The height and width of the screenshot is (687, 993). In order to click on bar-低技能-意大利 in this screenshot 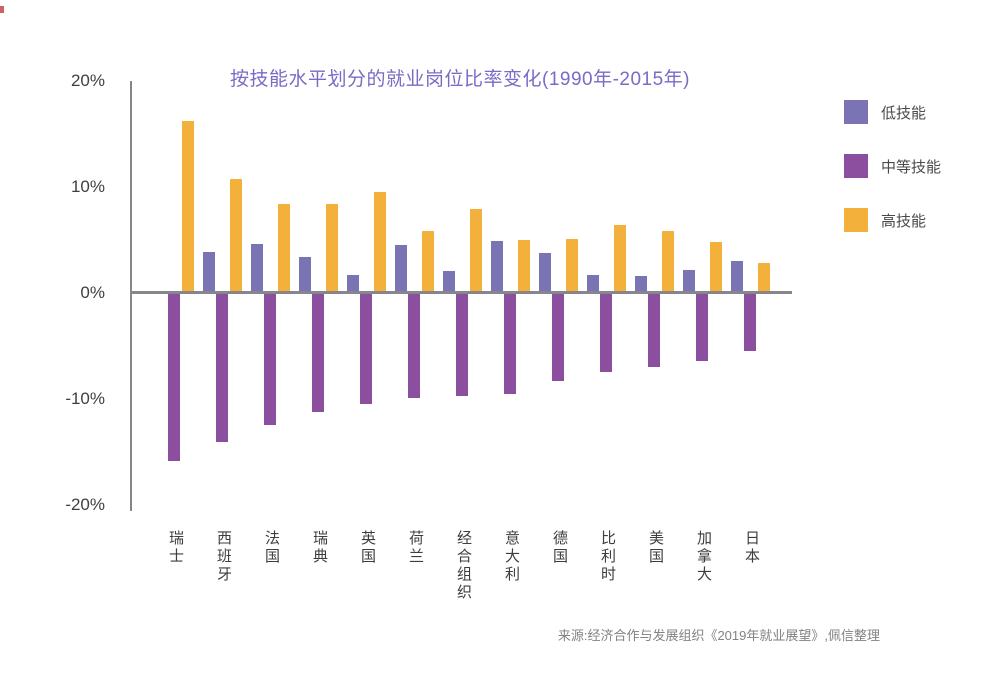, I will do `click(497, 266)`.